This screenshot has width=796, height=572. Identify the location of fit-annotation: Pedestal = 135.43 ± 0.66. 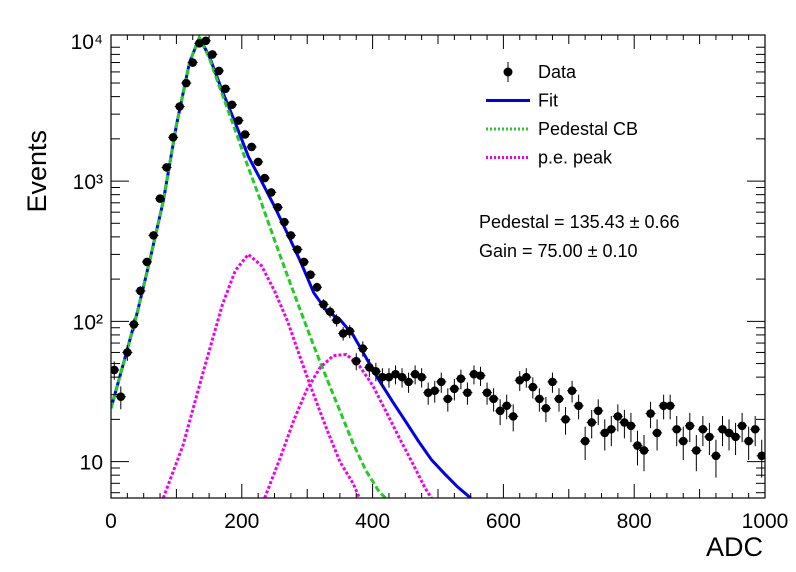
(579, 222).